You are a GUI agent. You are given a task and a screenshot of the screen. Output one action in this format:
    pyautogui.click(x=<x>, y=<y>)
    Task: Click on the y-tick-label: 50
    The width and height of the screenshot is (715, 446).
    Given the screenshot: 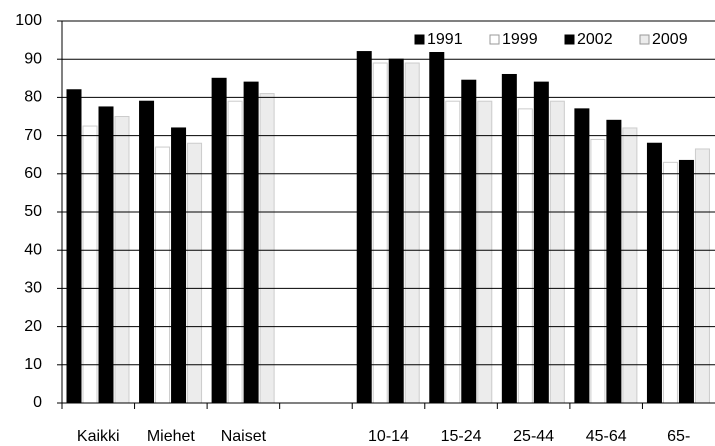 What is the action you would take?
    pyautogui.click(x=33, y=211)
    